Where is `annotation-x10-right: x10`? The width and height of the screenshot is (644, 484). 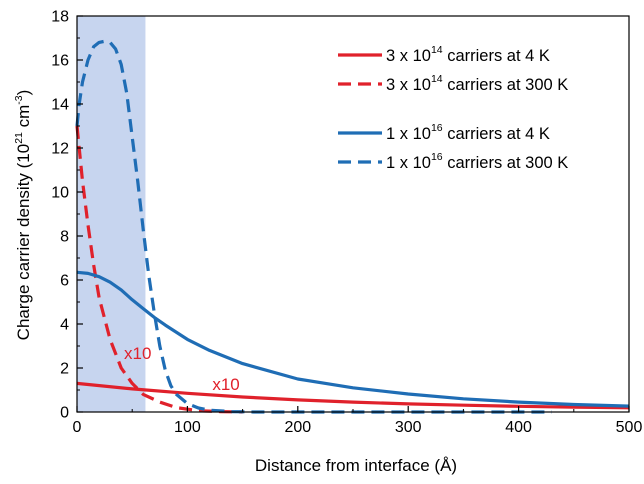 annotation-x10-right: x10 is located at coordinates (225, 384).